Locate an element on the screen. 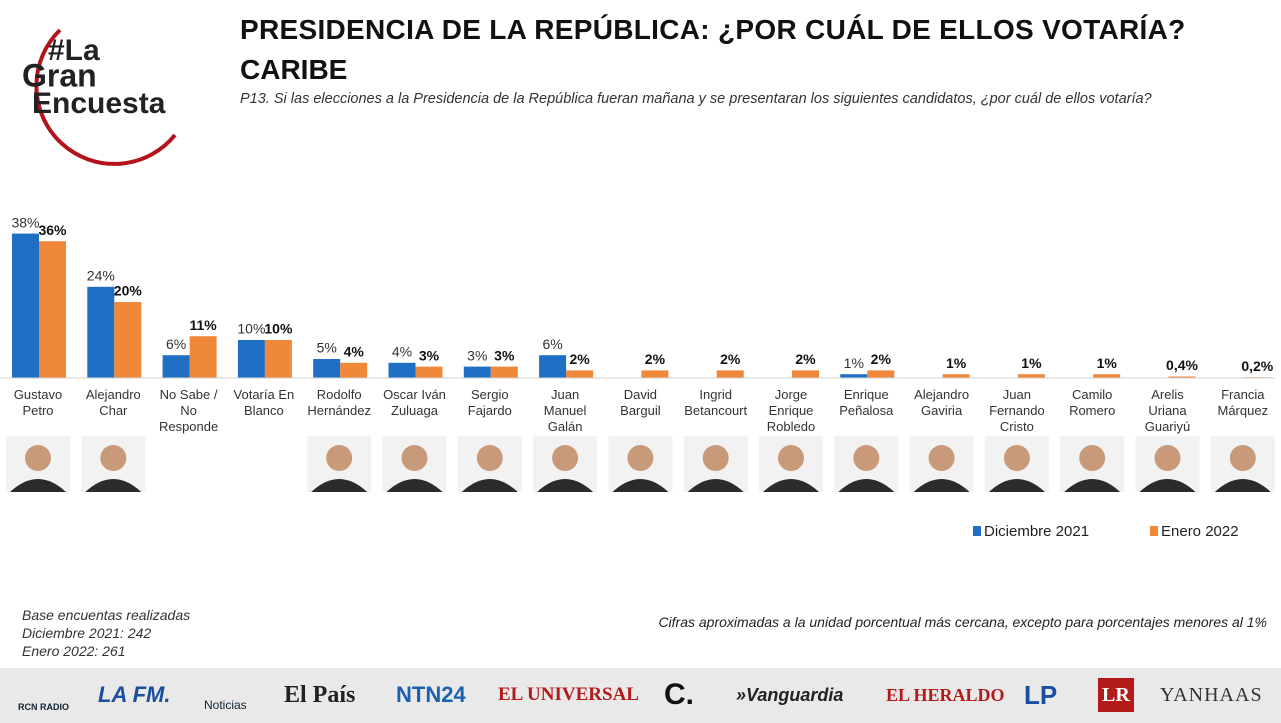  media-logo: RCN RADIO is located at coordinates (43, 707).